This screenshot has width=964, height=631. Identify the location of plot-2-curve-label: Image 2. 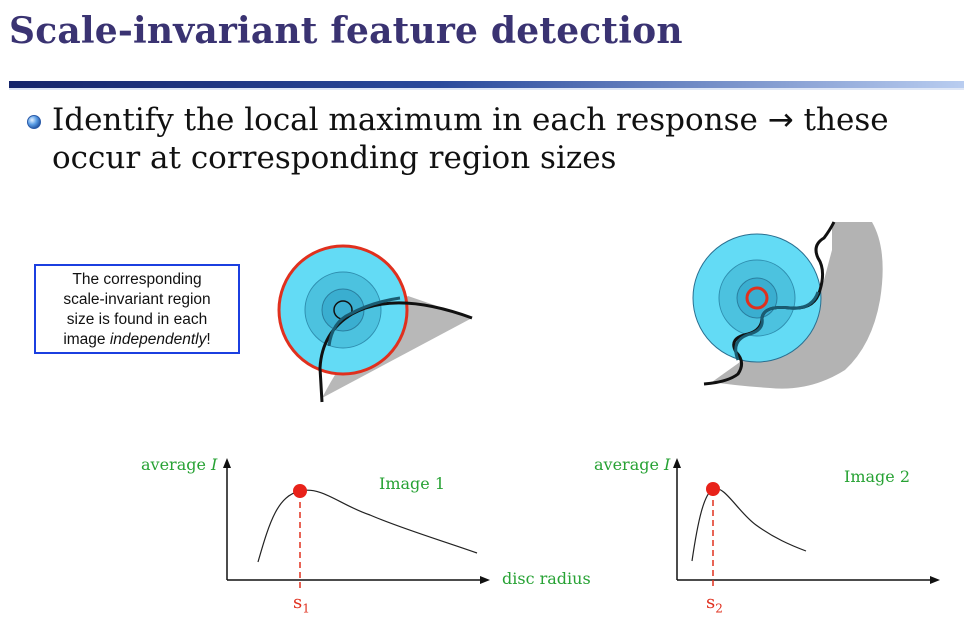
(877, 476).